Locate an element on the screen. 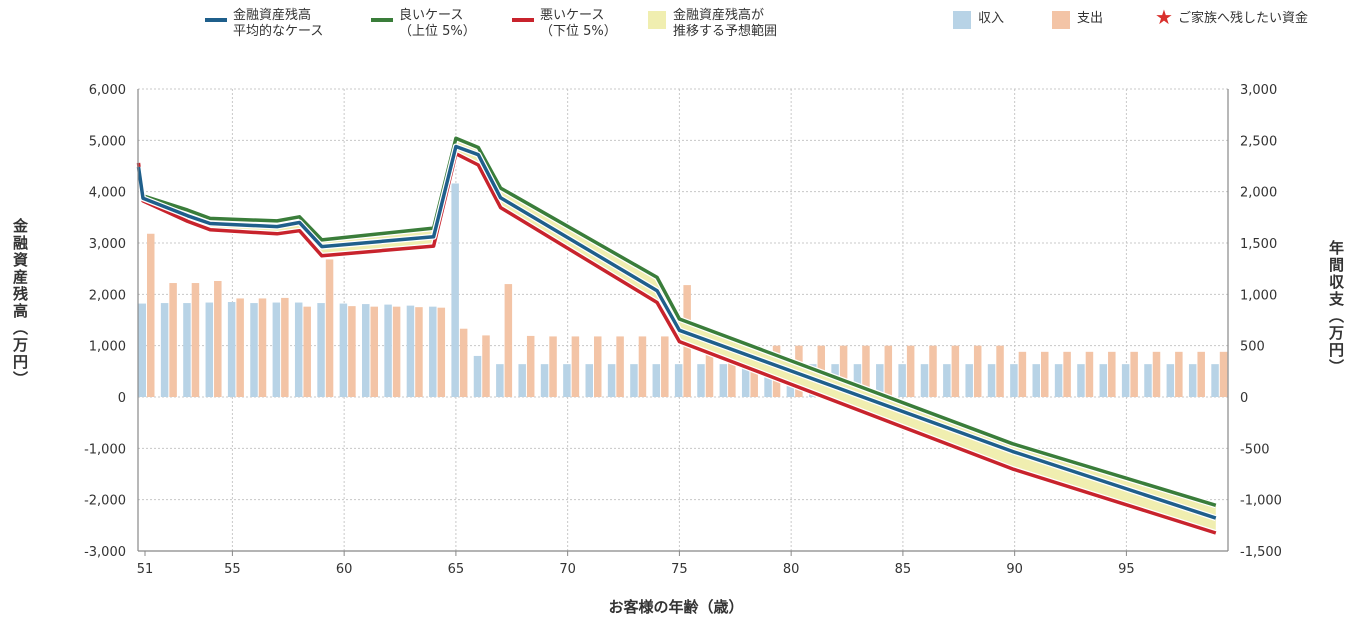  legend-item-good-case: 良いケース （上位 5%） is located at coordinates (423, 24).